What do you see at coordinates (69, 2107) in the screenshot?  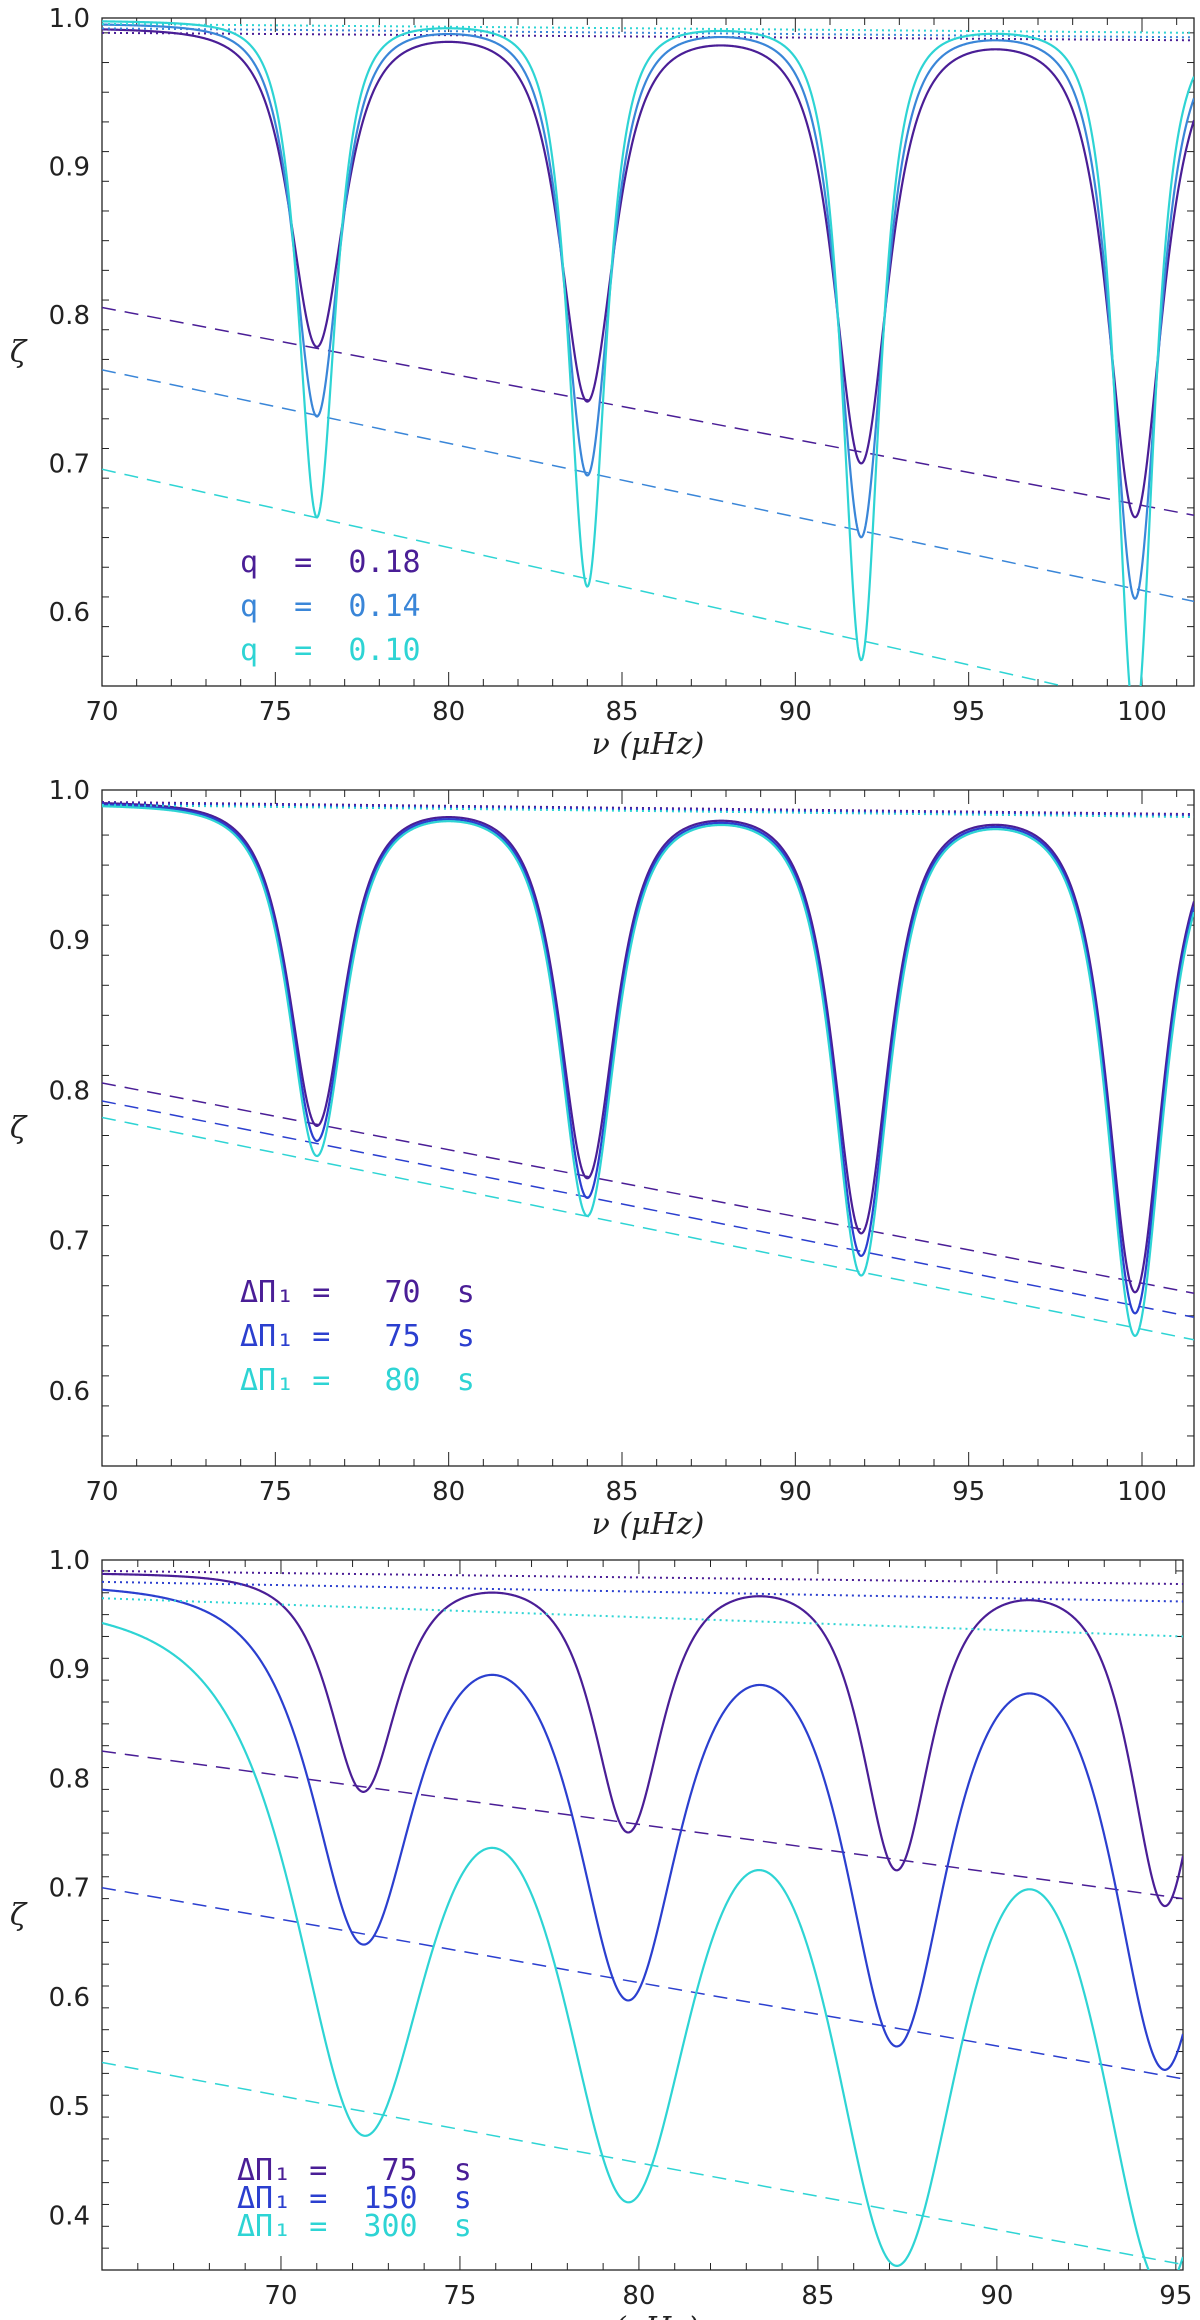 I see `y-tick-label: 0.5` at bounding box center [69, 2107].